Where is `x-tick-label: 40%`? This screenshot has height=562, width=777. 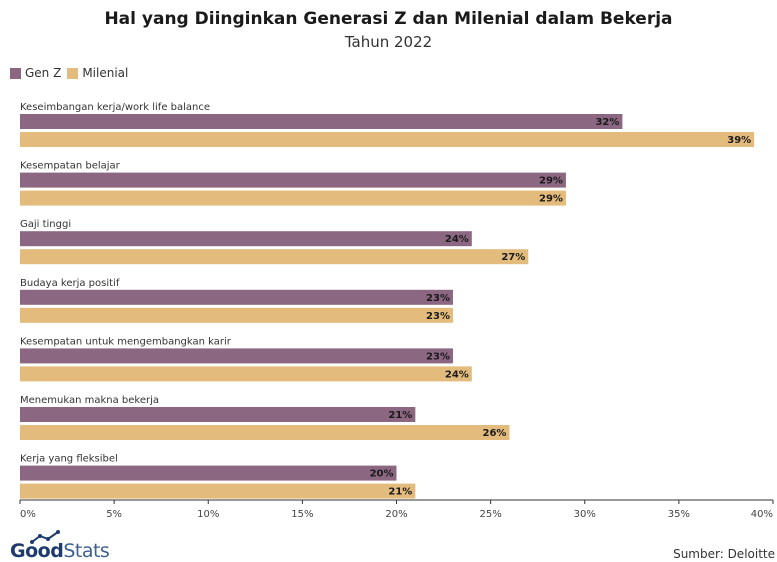
x-tick-label: 40% is located at coordinates (762, 514).